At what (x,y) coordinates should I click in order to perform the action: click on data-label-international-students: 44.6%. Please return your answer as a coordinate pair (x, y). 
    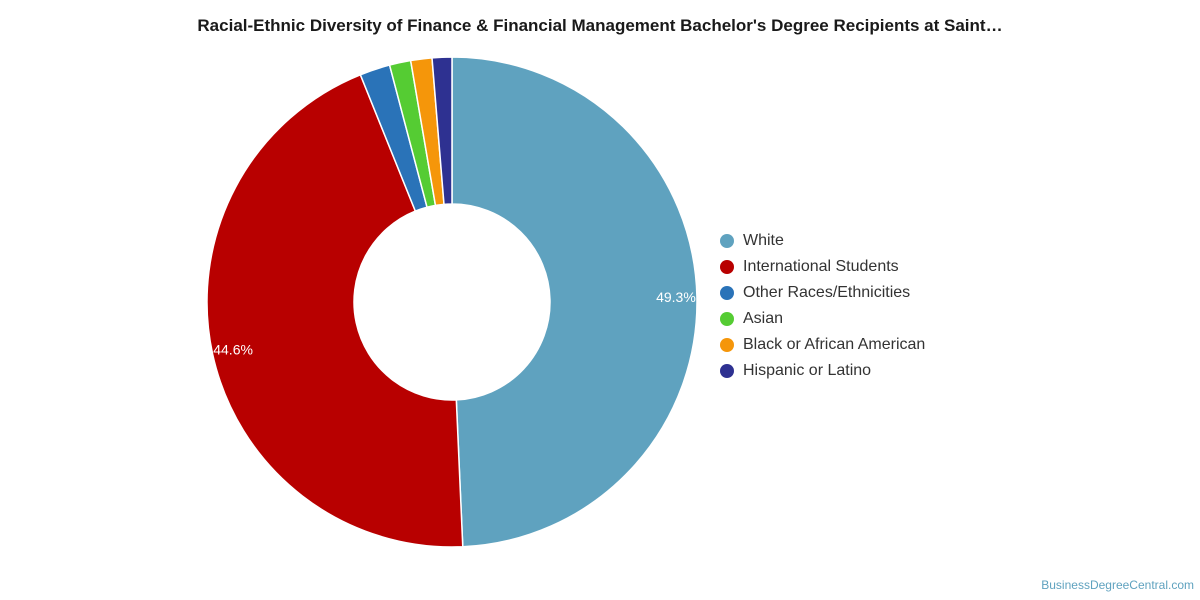
    Looking at the image, I should click on (233, 349).